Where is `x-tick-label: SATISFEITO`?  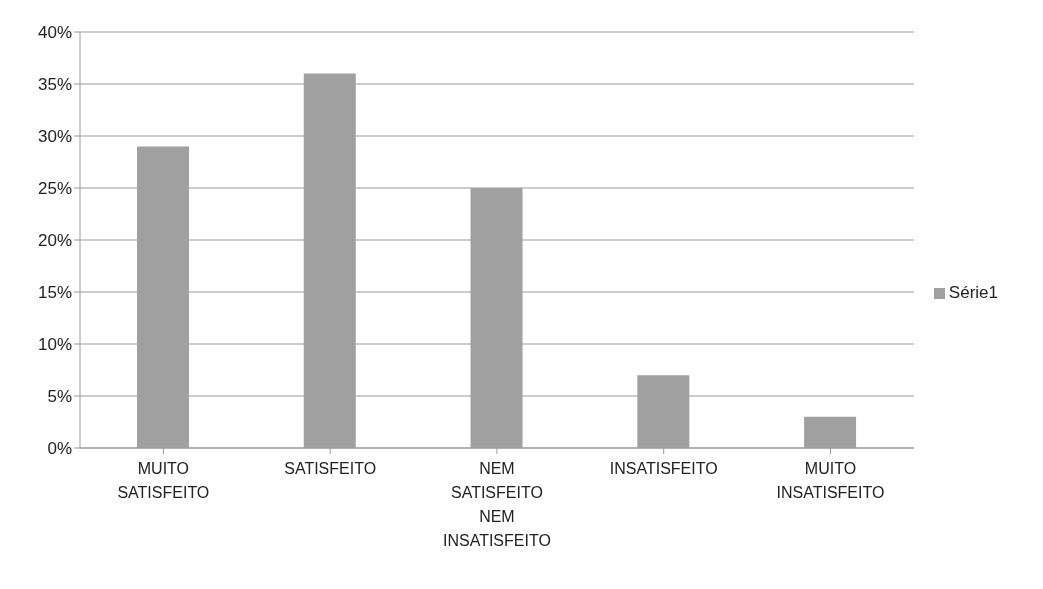
x-tick-label: SATISFEITO is located at coordinates (330, 468).